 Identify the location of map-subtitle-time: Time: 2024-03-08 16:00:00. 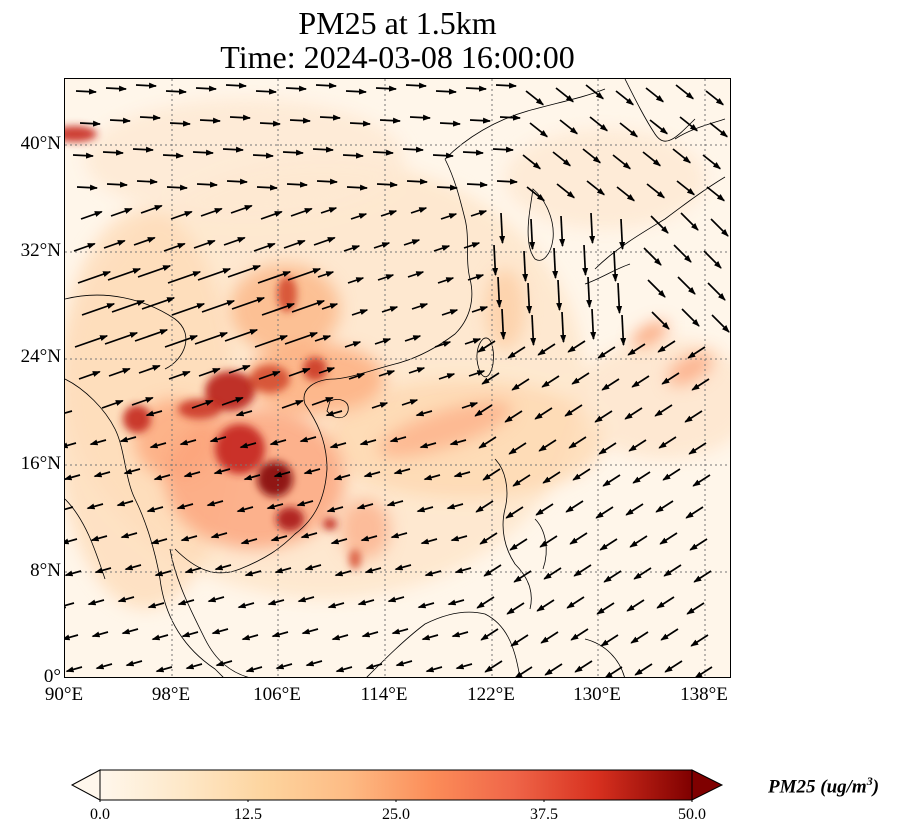
(397, 57).